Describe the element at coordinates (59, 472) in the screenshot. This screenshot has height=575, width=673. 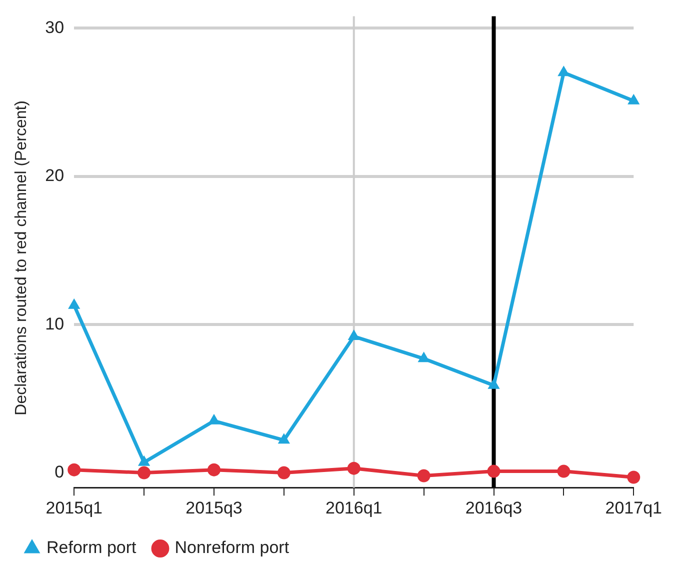
I see `y-tick-label: 0` at that location.